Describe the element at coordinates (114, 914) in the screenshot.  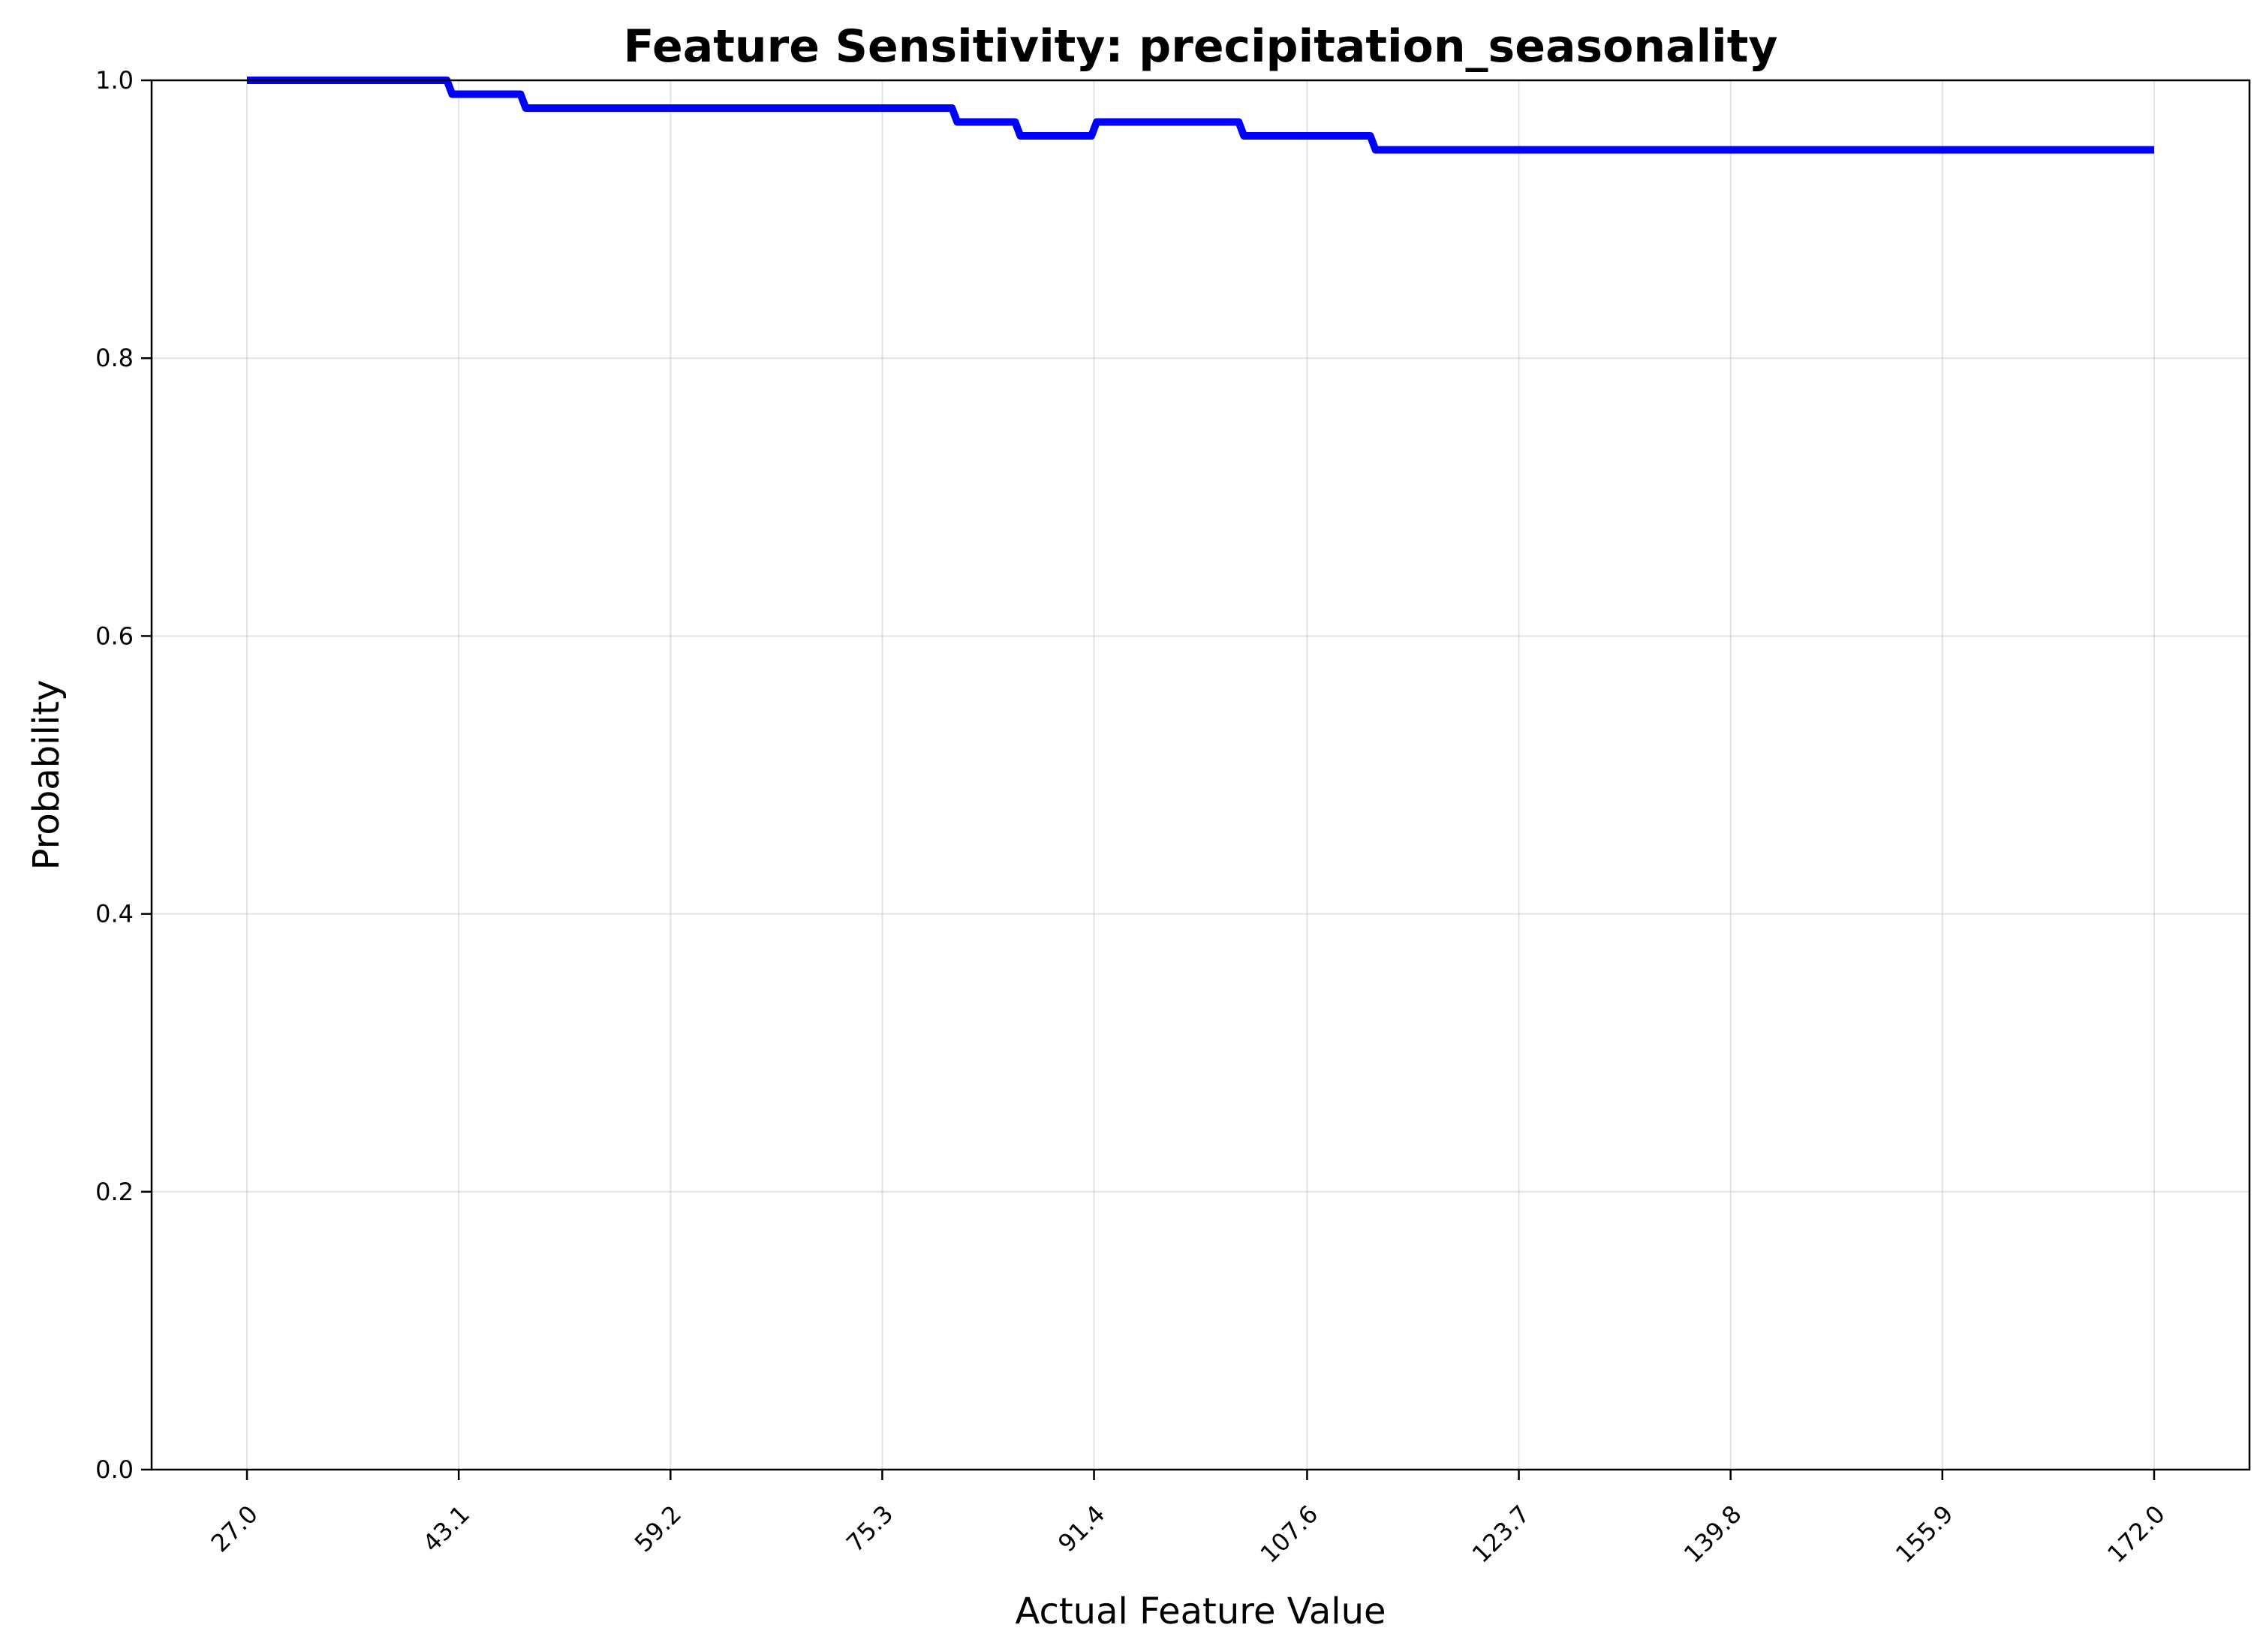
I see `y-tick-label: 0.4` at that location.